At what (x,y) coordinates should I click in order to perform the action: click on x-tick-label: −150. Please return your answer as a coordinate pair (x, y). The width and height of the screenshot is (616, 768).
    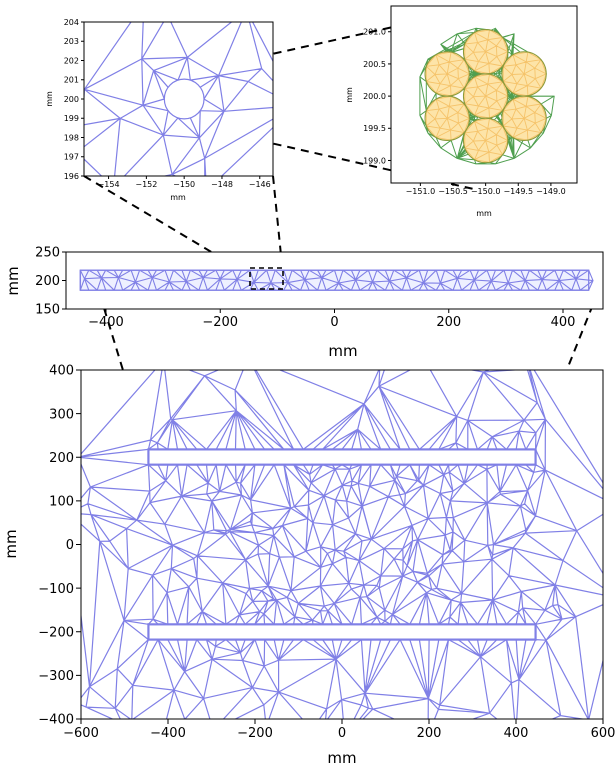
    Looking at the image, I should click on (184, 184).